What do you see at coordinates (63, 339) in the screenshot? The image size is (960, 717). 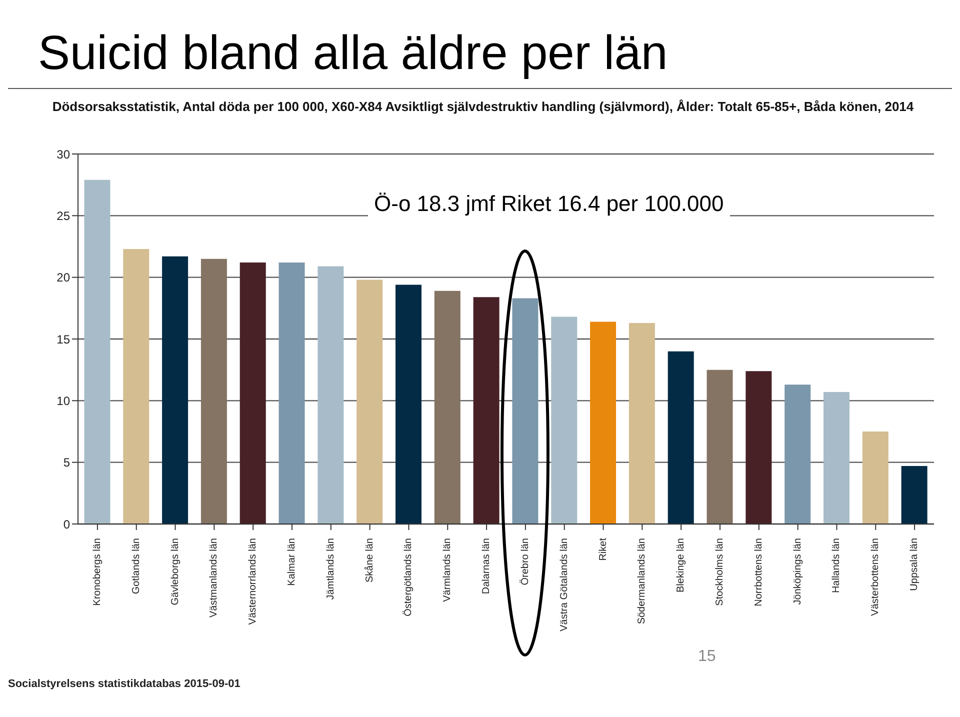 I see `y-tick-label: 15` at bounding box center [63, 339].